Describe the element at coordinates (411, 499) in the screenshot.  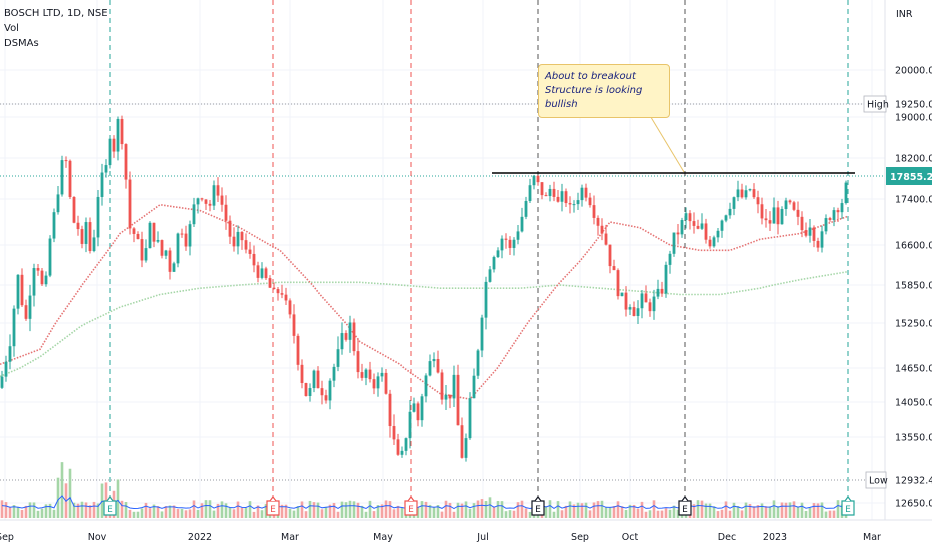
I see `earnings-badge-tip` at that location.